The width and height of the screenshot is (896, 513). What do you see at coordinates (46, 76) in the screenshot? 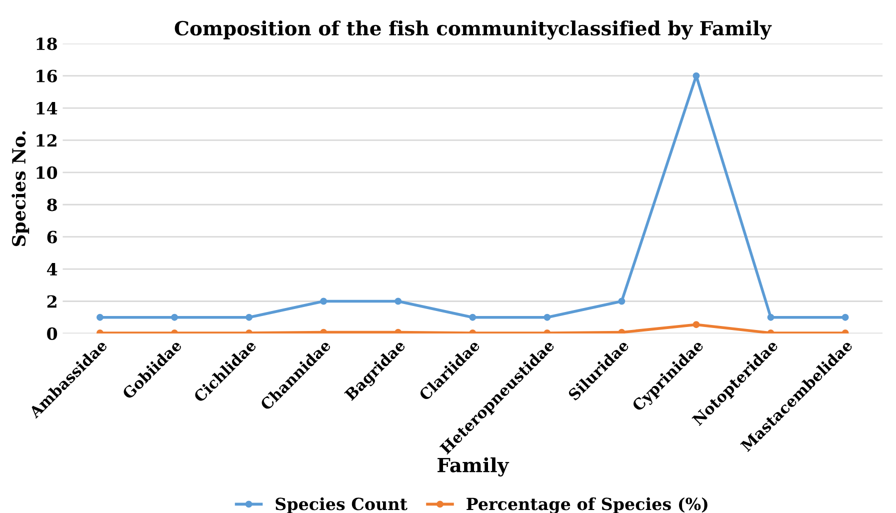
I see `y-tick-label: 16` at bounding box center [46, 76].